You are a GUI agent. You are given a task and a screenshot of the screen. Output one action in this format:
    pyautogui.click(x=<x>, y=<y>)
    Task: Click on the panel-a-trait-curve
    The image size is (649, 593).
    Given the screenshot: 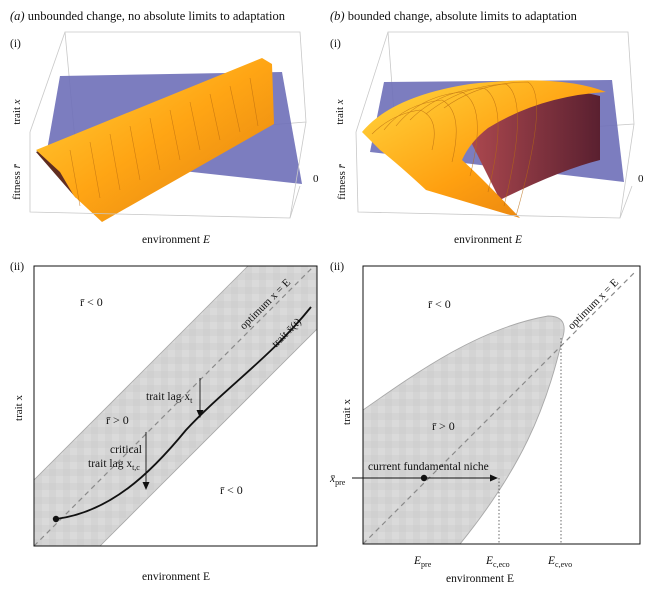 What is the action you would take?
    pyautogui.click(x=183, y=413)
    